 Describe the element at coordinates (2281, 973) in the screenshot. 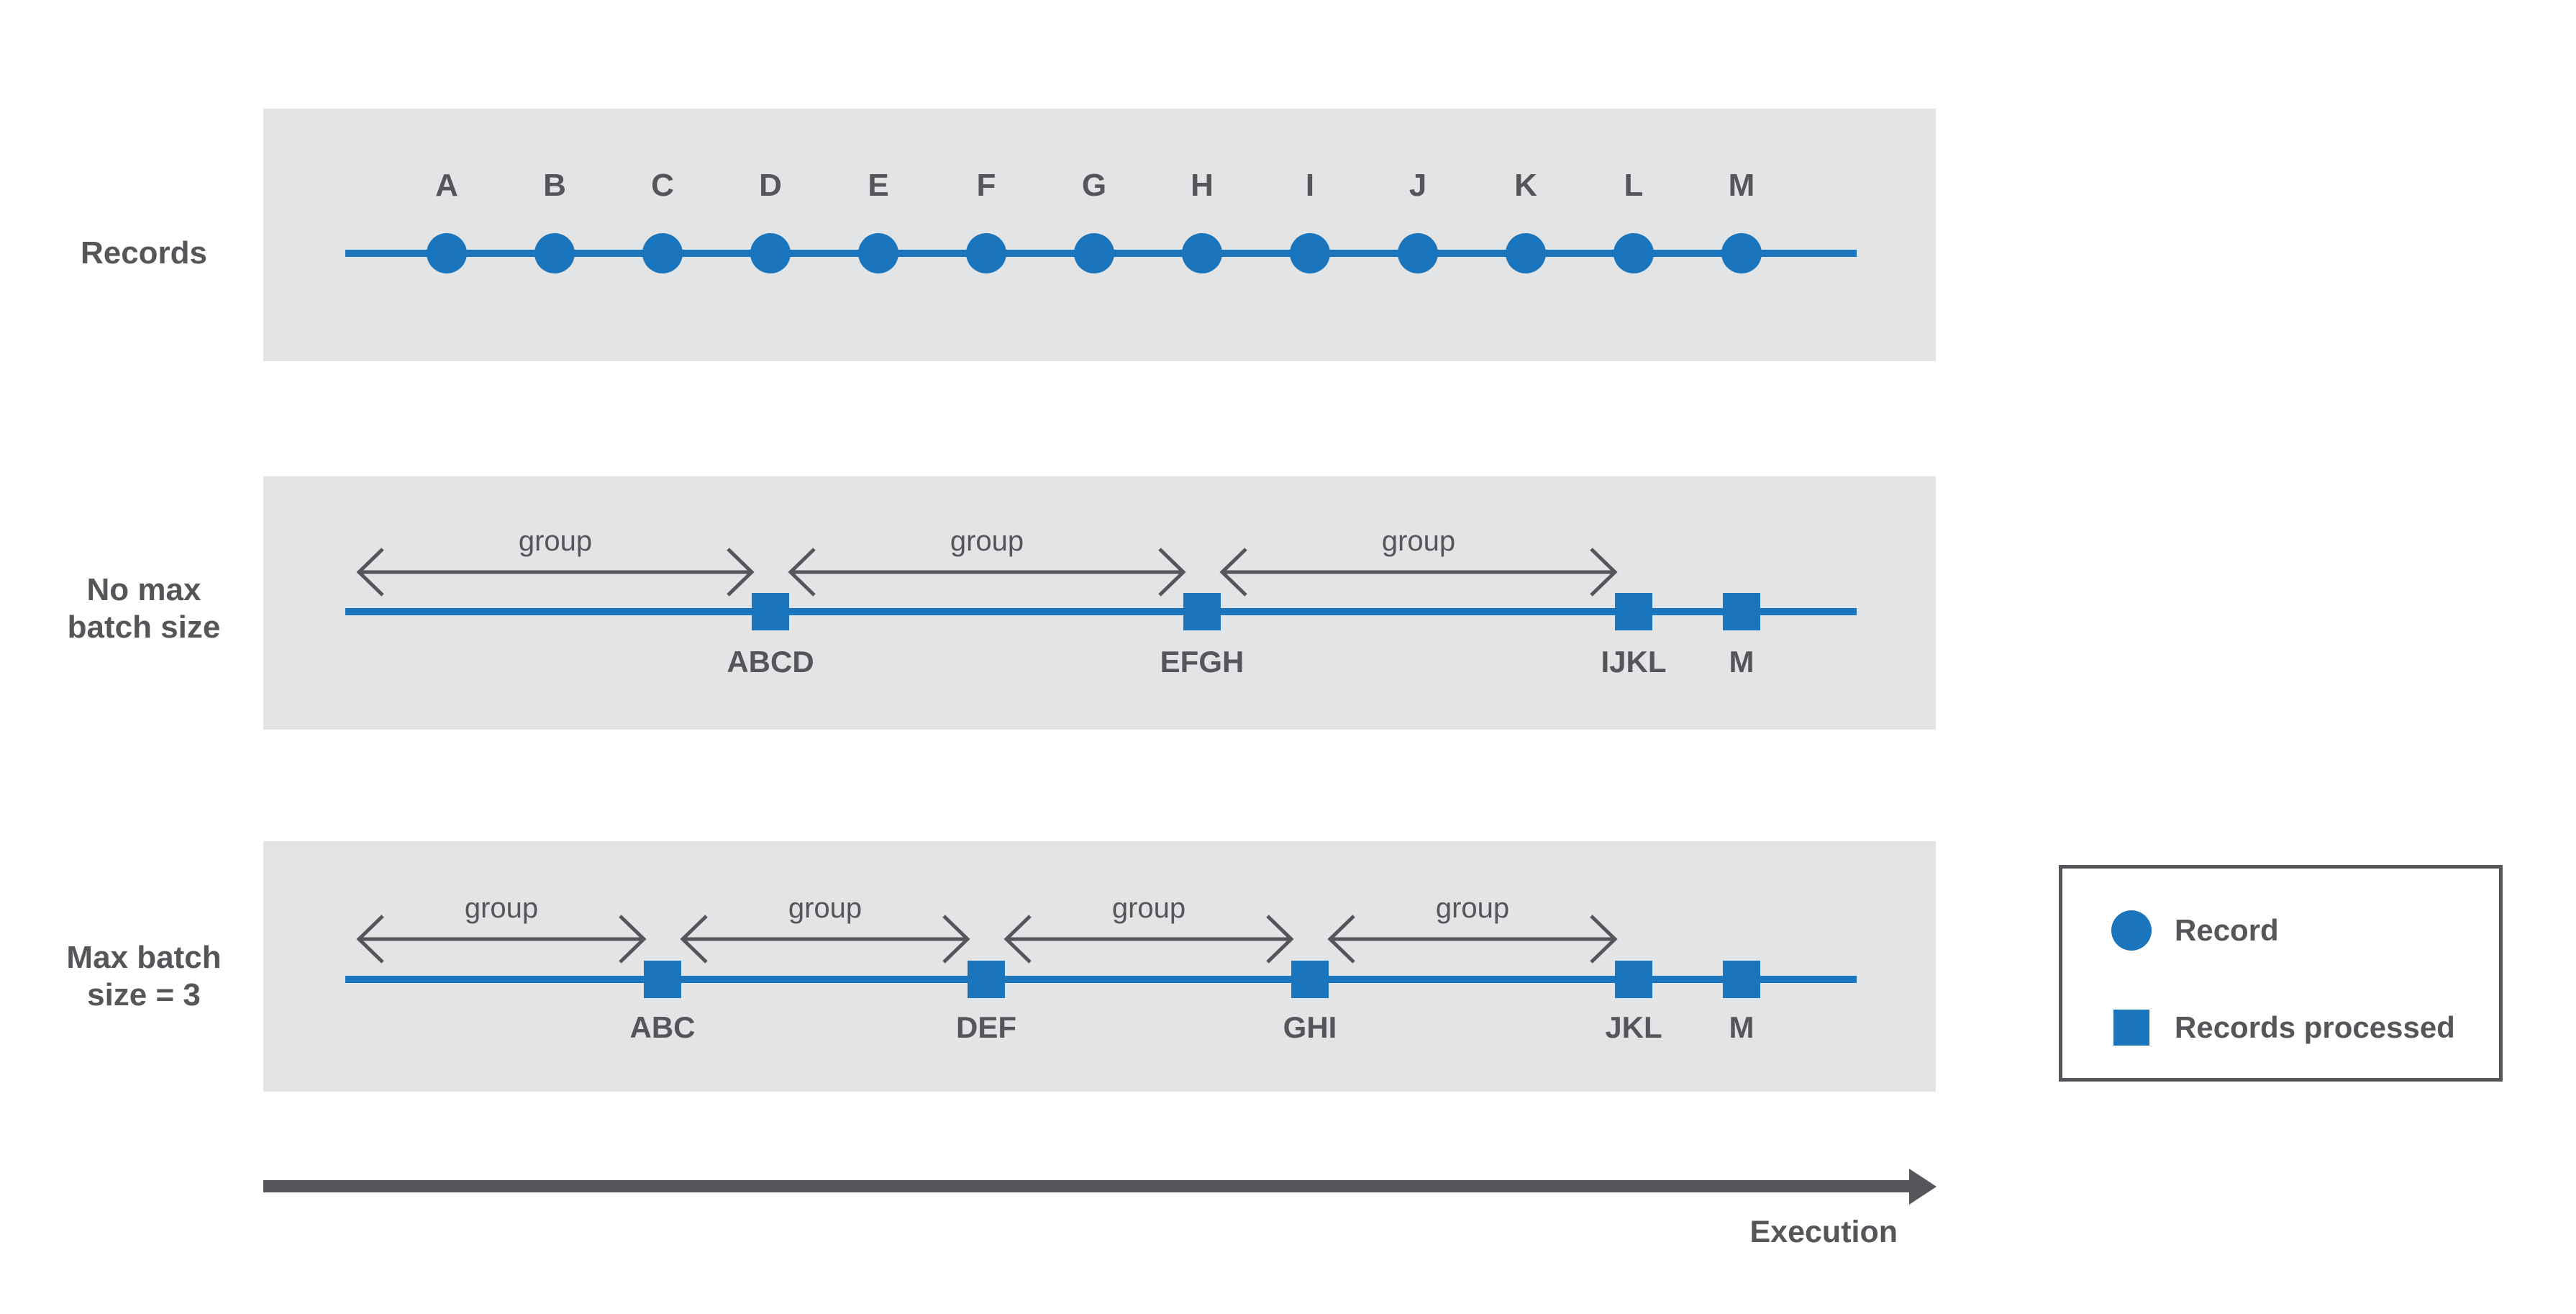

I see `legend: Record Records processed` at that location.